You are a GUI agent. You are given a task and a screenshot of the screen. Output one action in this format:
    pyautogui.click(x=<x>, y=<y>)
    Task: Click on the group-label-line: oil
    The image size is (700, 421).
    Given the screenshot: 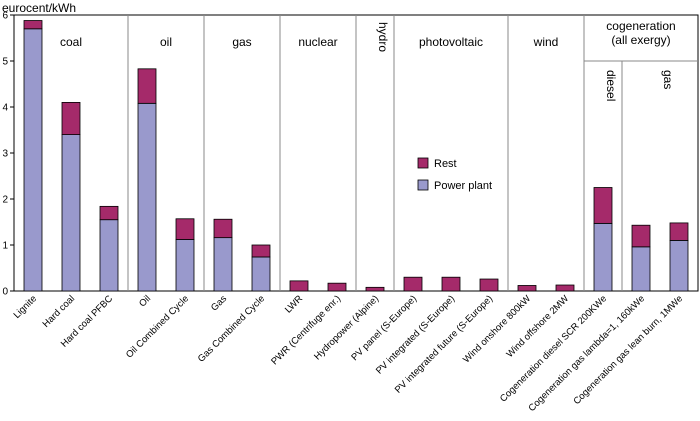 What is the action you would take?
    pyautogui.click(x=166, y=42)
    